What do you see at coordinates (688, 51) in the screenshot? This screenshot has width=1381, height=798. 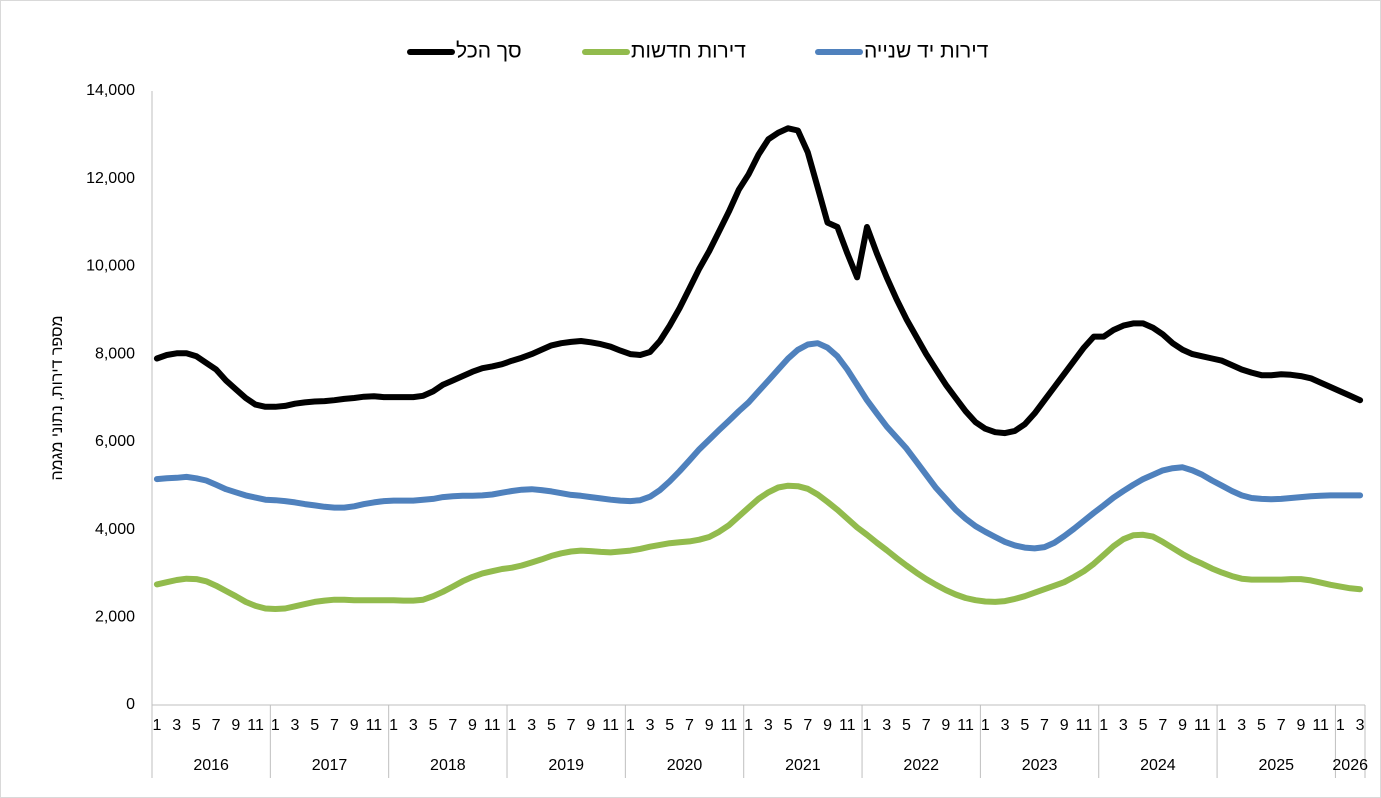 I see `legend-label: דירות חדשות` at bounding box center [688, 51].